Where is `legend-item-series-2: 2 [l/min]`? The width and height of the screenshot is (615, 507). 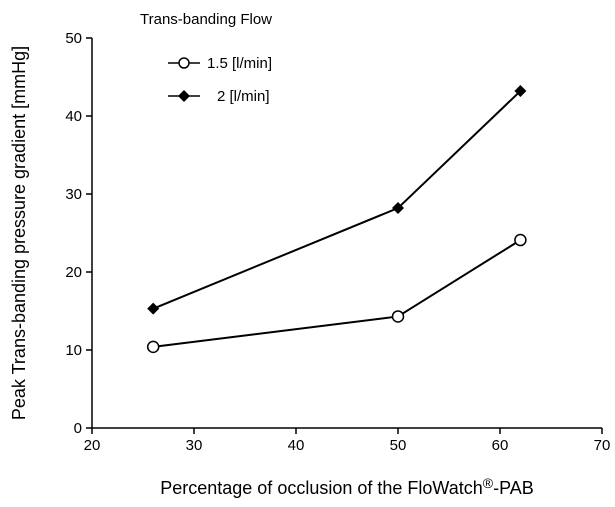
legend-item-series-2: 2 [l/min] is located at coordinates (219, 96).